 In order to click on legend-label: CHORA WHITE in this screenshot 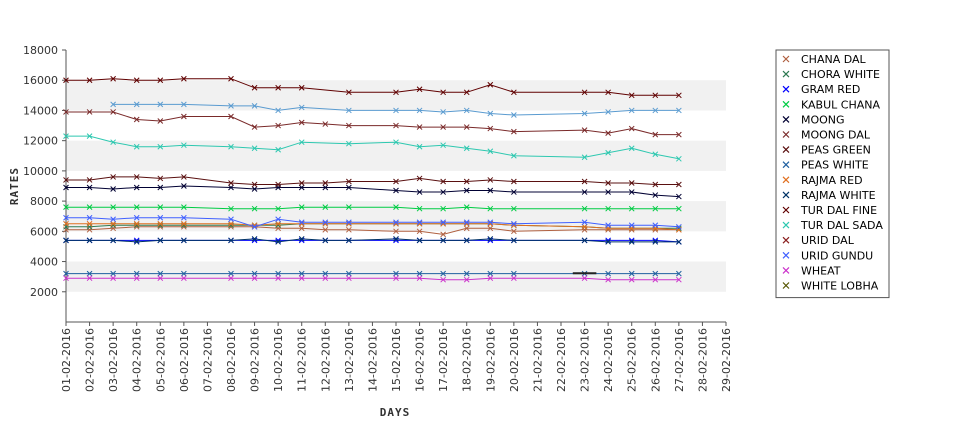, I will do `click(840, 74)`.